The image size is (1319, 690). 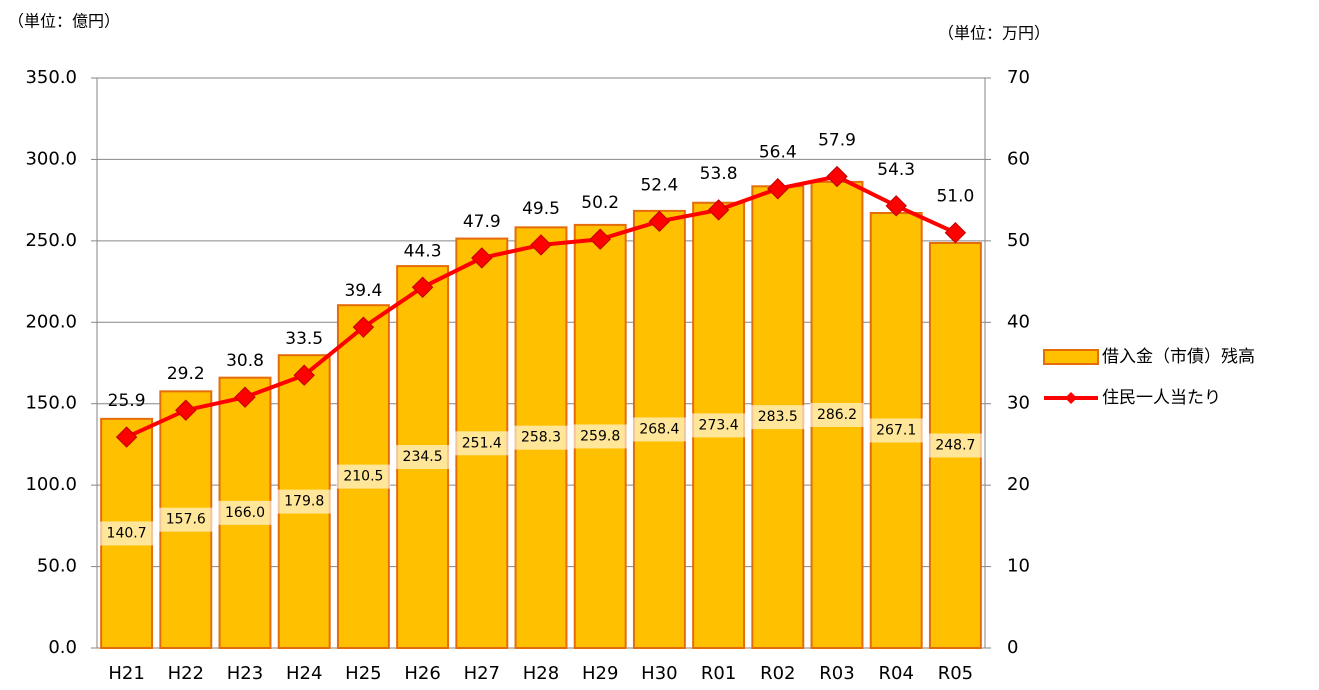 What do you see at coordinates (423, 251) in the screenshot?
I see `line-value-label: 44.3` at bounding box center [423, 251].